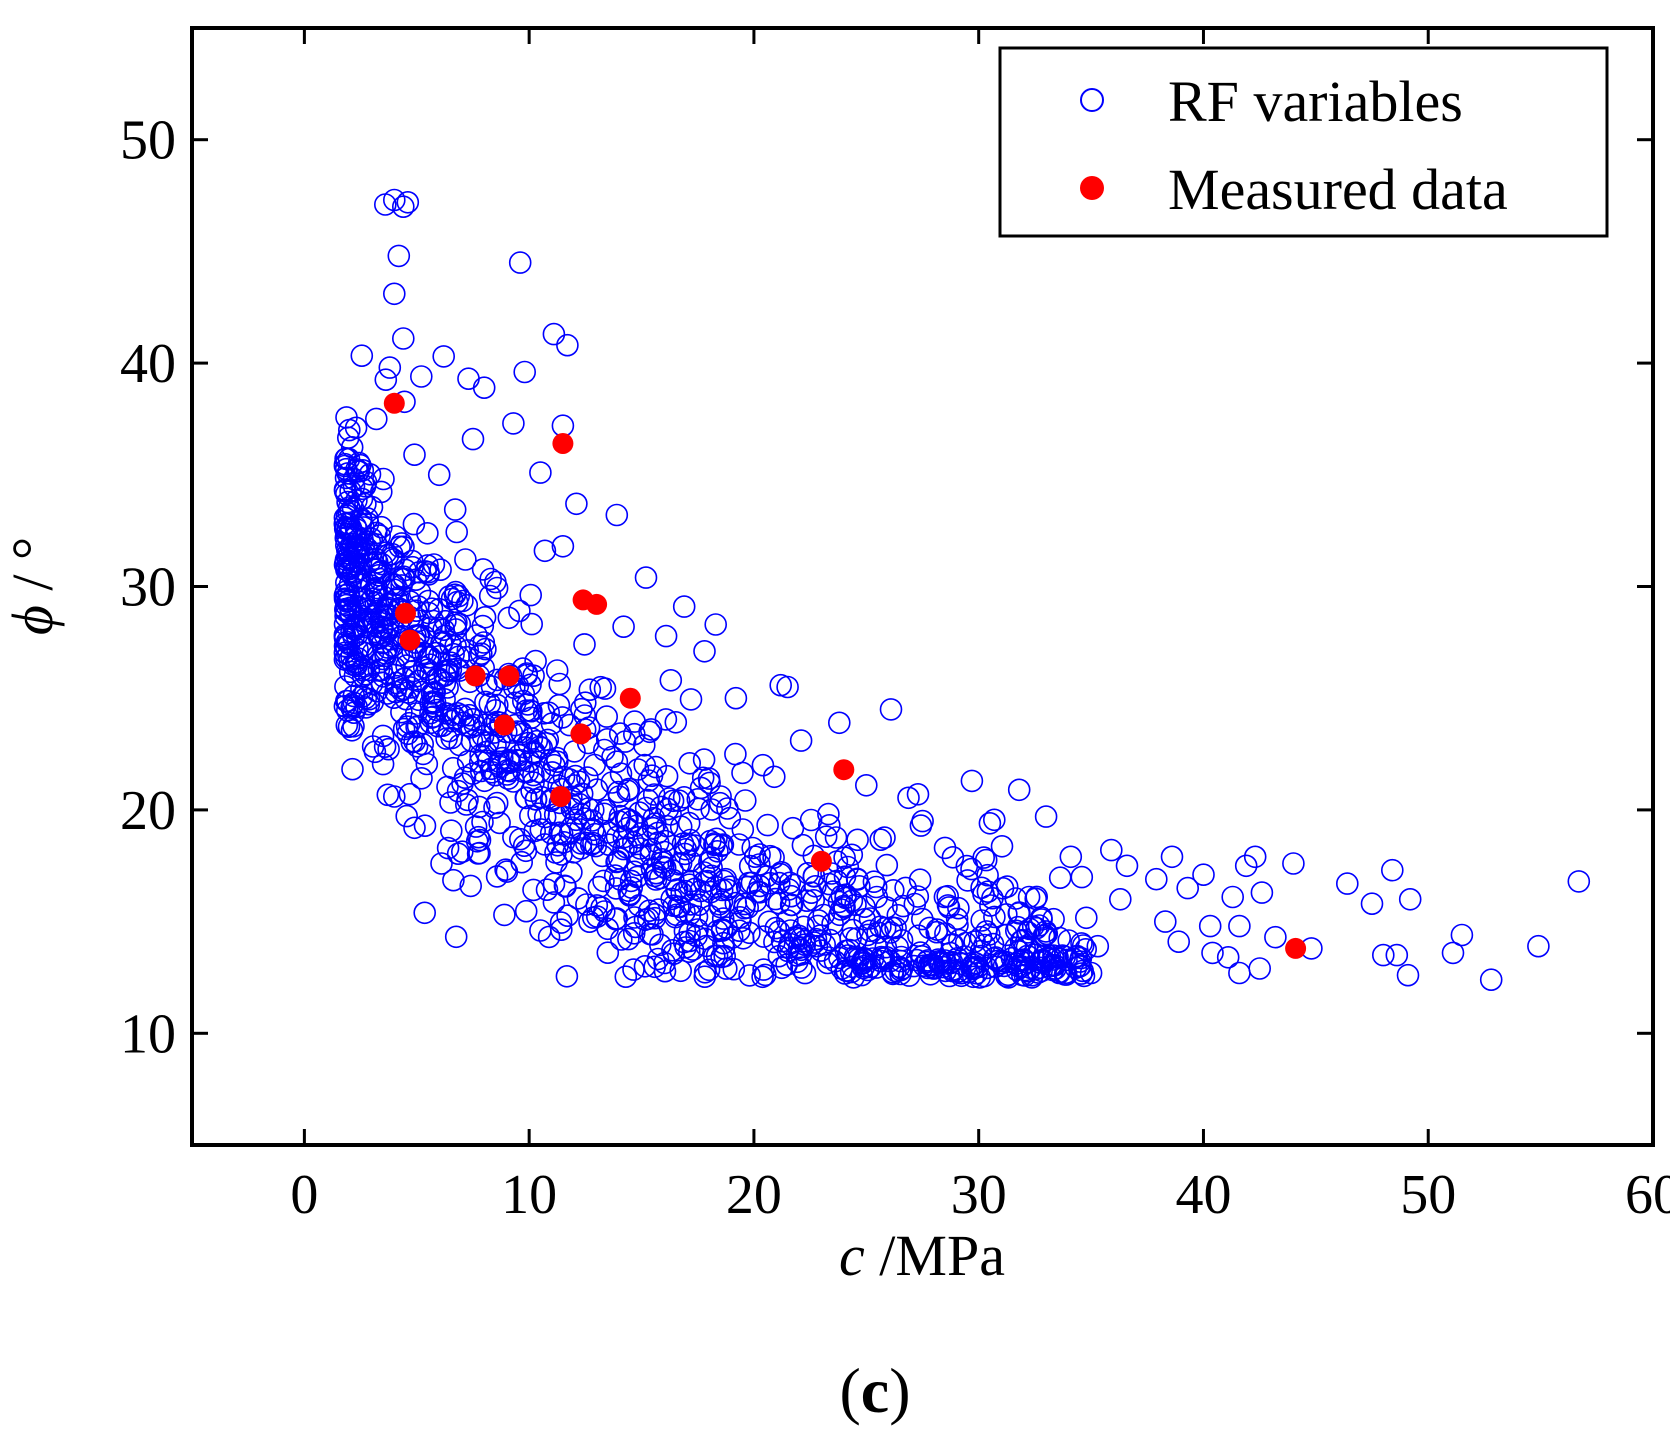 This screenshot has height=1437, width=1670. What do you see at coordinates (935, 1255) in the screenshot?
I see `x-axis-unit: /MPa` at bounding box center [935, 1255].